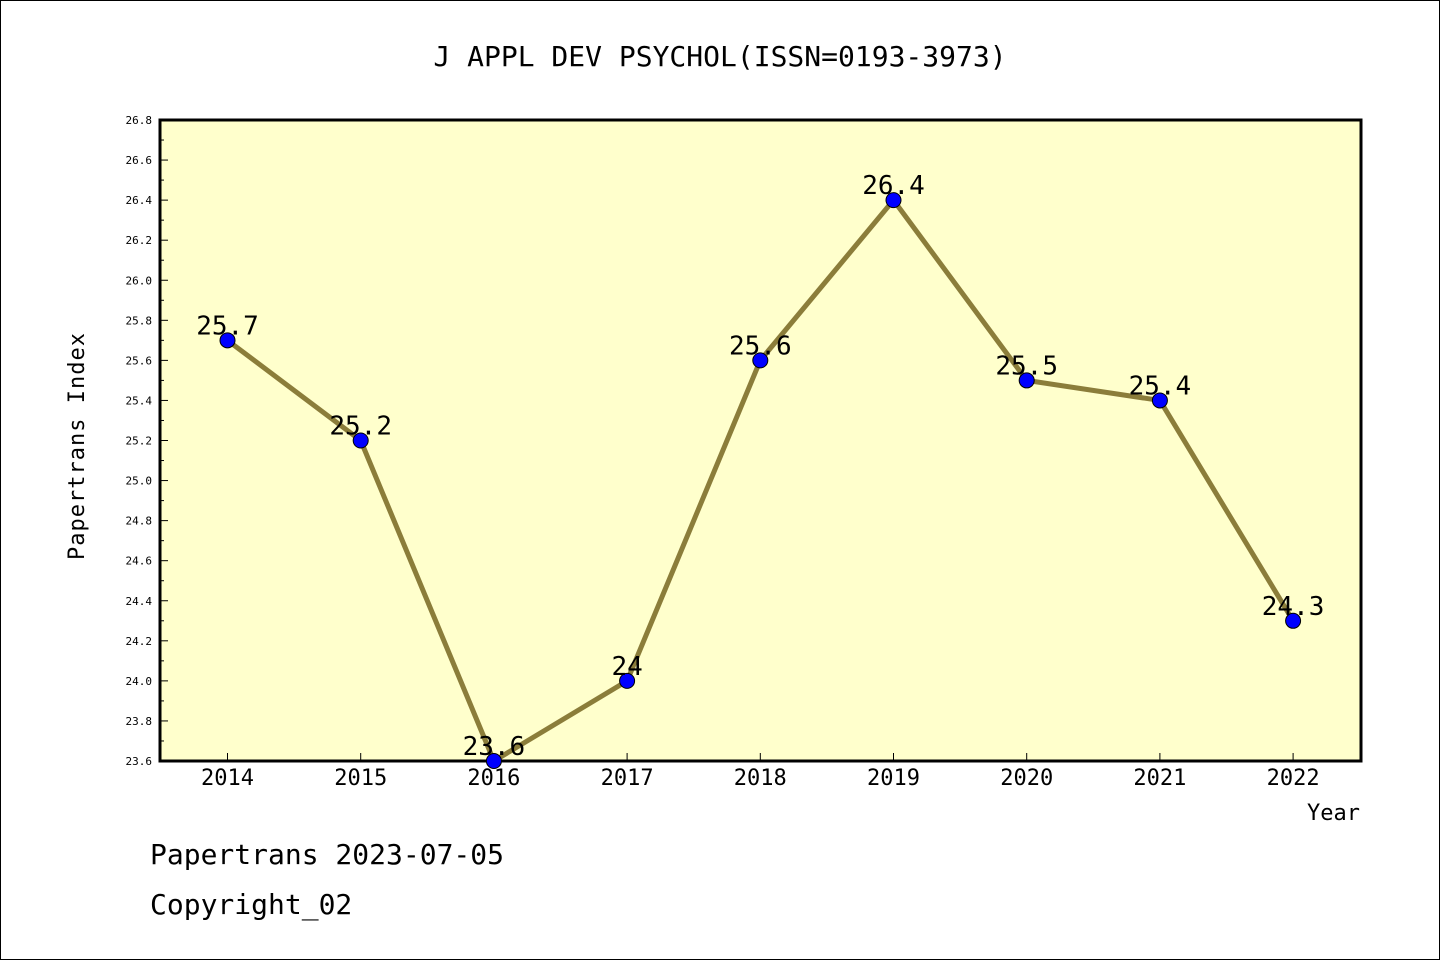 The image size is (1440, 960). Describe the element at coordinates (139, 200) in the screenshot. I see `y-tick-label: 26.4` at that location.